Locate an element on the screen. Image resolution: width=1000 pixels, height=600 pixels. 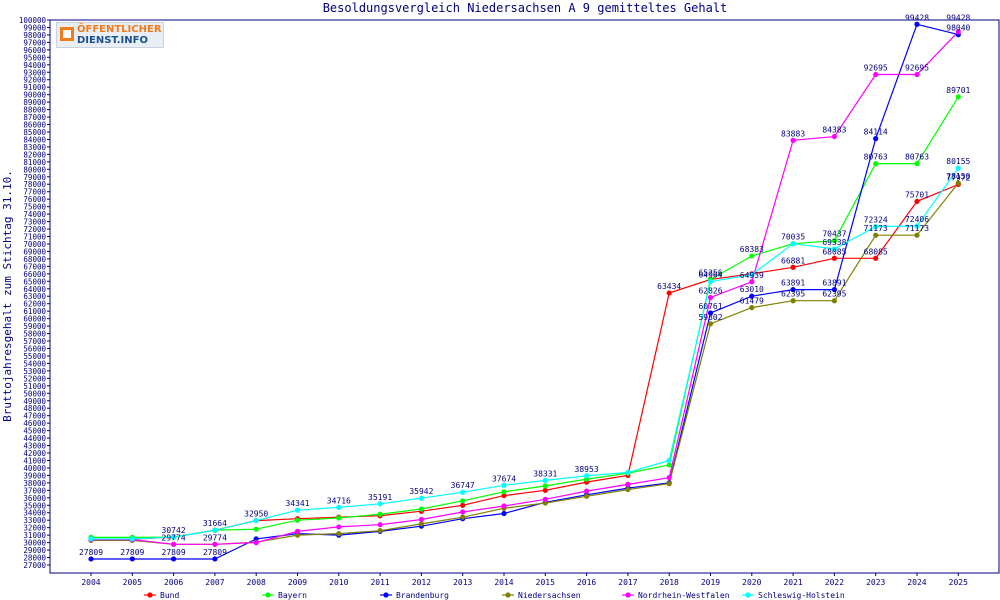
y-tick-label: 27000 is located at coordinates (34, 565).